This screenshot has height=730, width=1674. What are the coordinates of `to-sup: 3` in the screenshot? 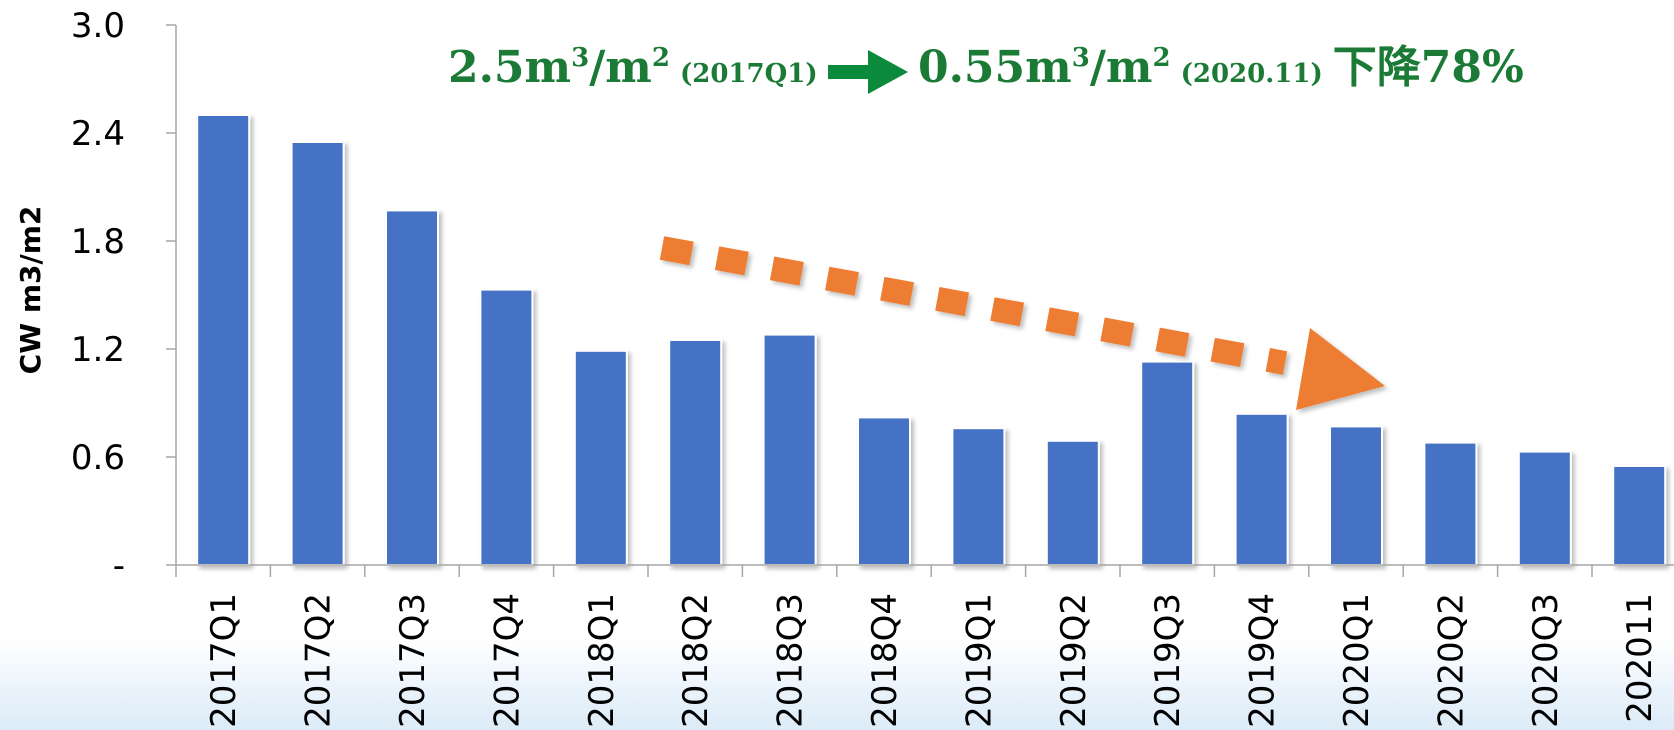 It's located at (1081, 58).